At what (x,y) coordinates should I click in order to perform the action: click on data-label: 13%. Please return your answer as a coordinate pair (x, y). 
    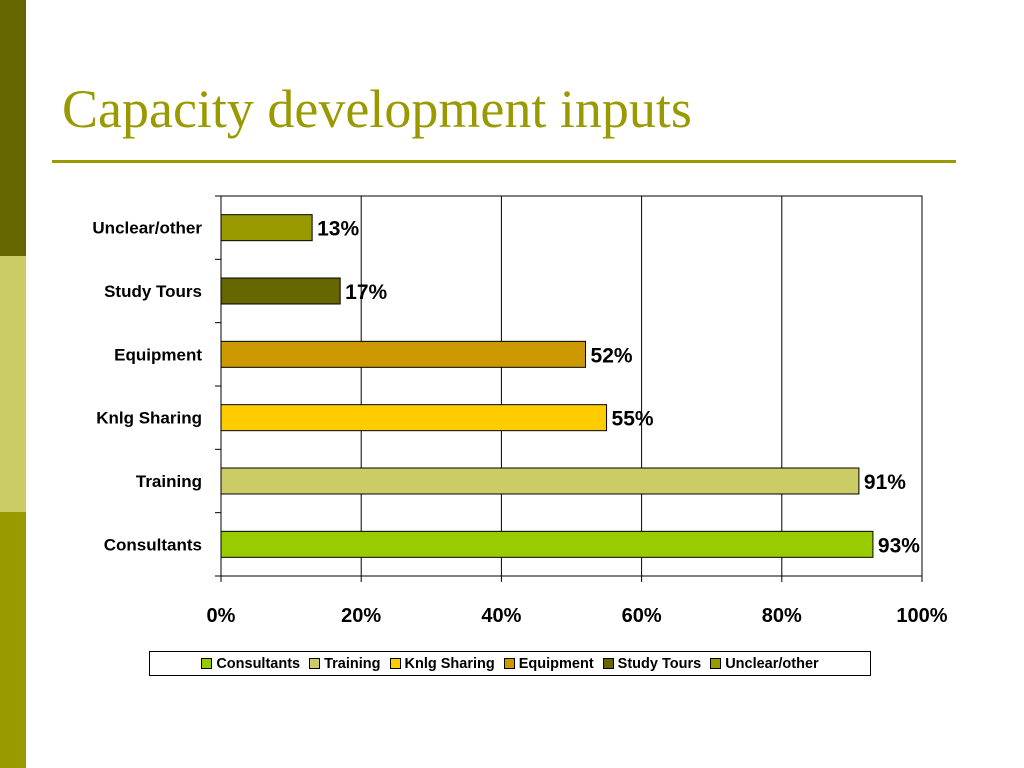
    Looking at the image, I should click on (338, 229).